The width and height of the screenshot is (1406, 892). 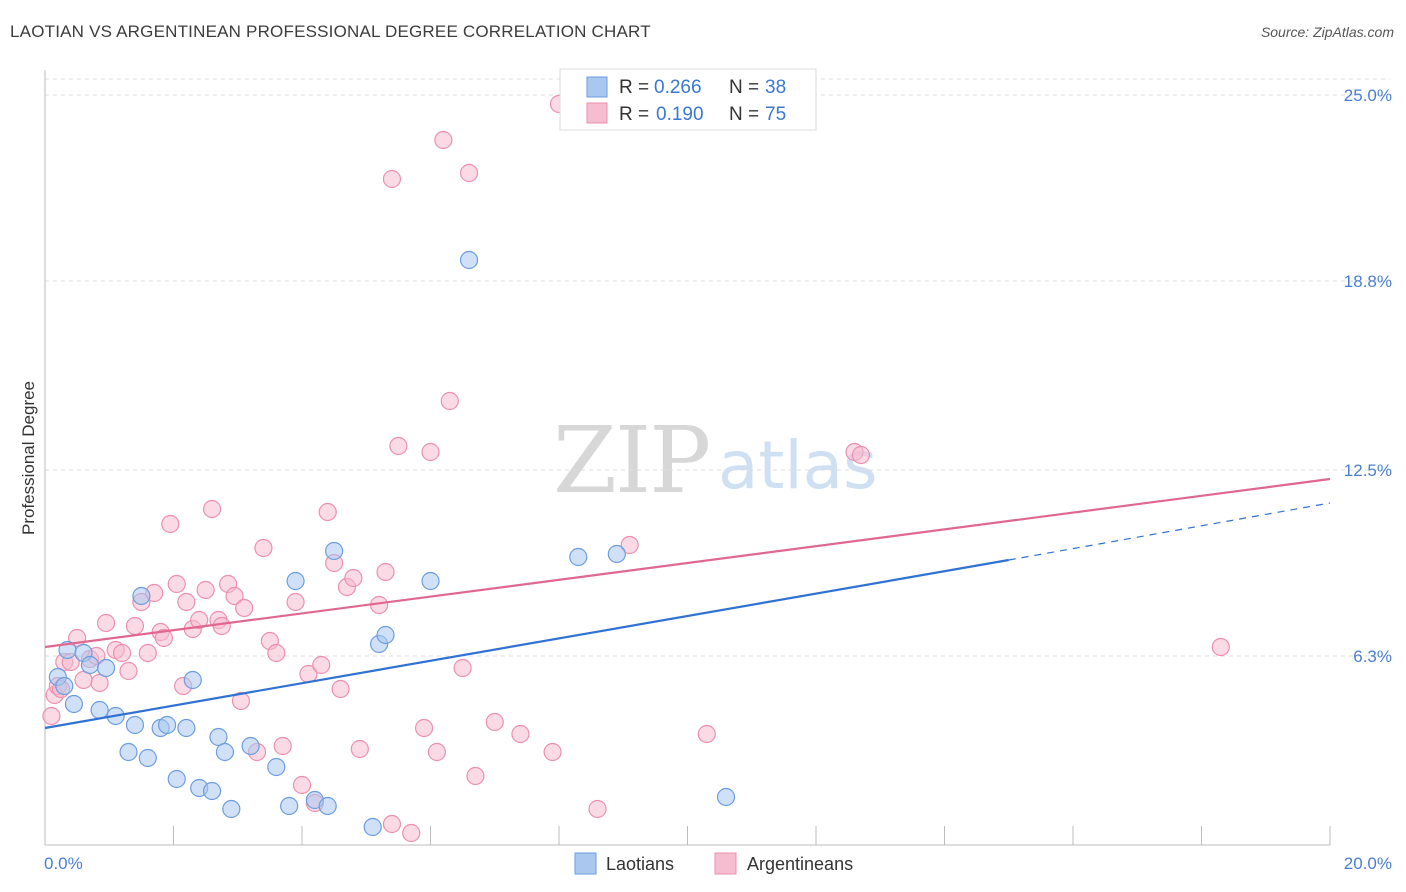 What do you see at coordinates (1372, 656) in the screenshot?
I see `y-tick-label: 6.3%` at bounding box center [1372, 656].